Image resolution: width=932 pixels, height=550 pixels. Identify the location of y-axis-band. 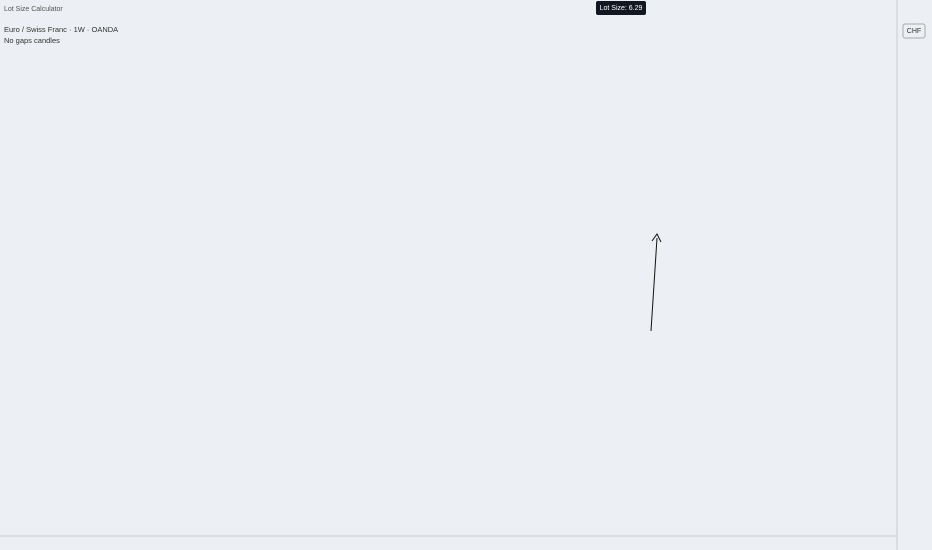
(914, 275).